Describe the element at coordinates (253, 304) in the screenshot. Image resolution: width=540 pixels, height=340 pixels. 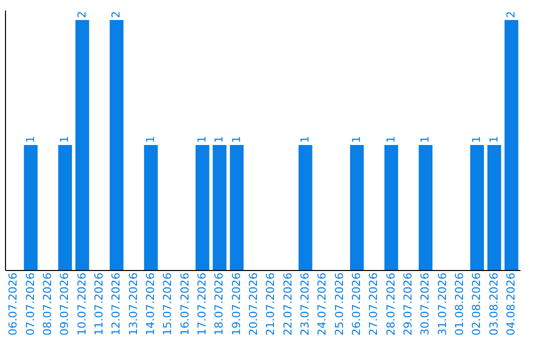
I see `x-tick-label: 20.07.2026` at that location.